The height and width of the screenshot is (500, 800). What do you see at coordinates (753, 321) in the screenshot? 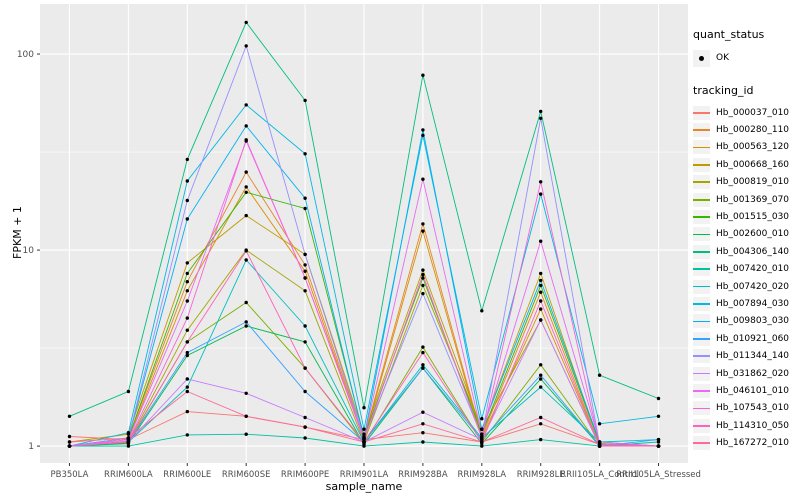
I see `legend-item-label: Hb_009803_030` at bounding box center [753, 321].